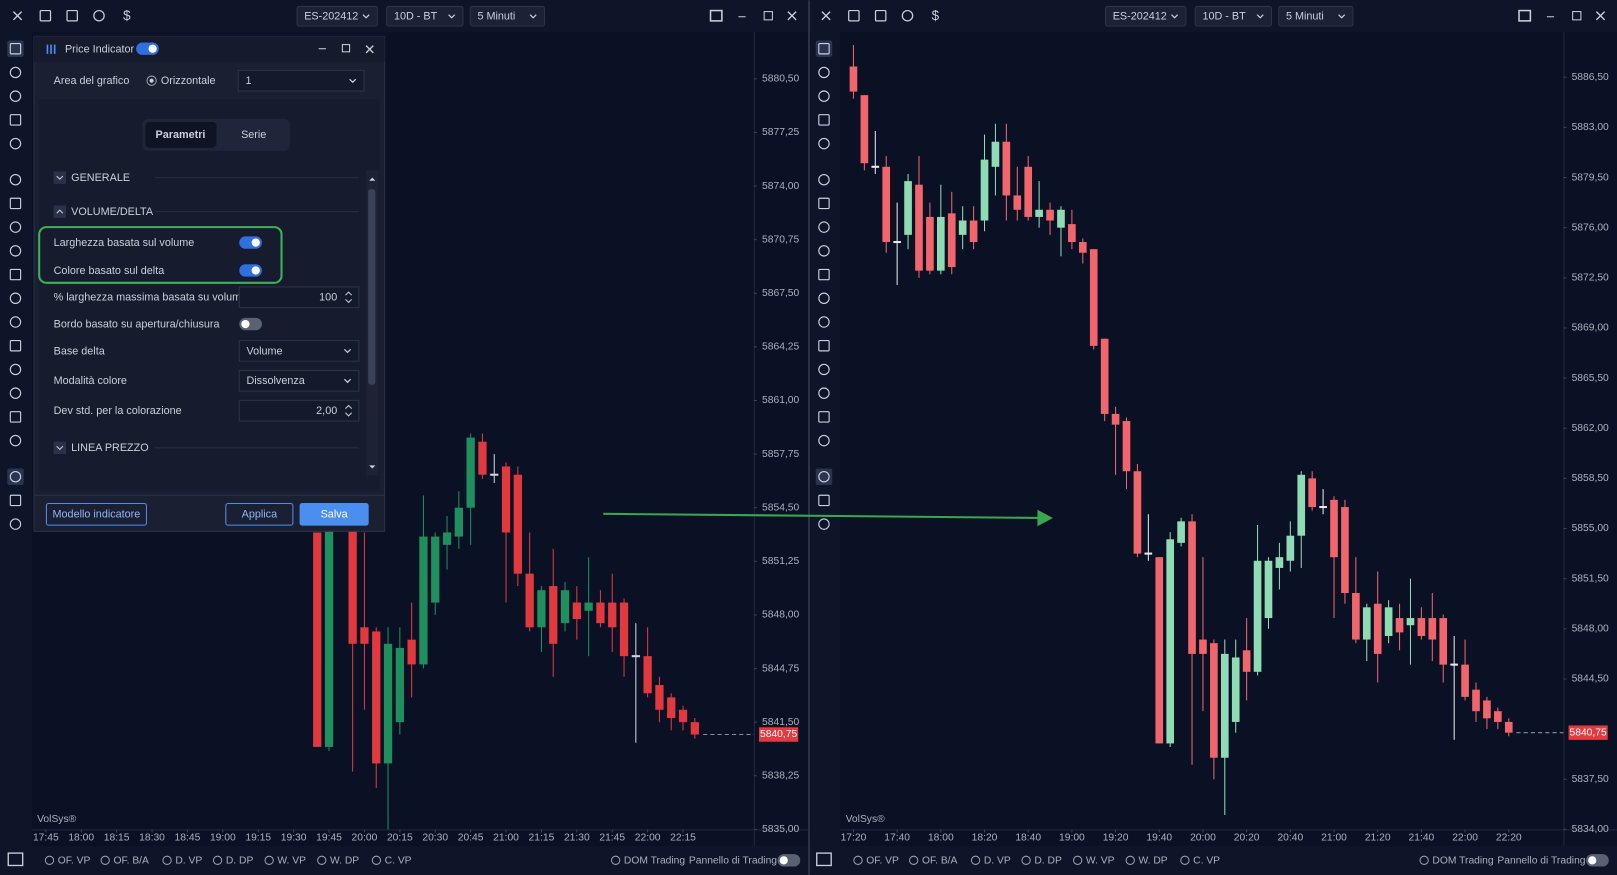 The image size is (1617, 875). Describe the element at coordinates (369, 49) in the screenshot. I see `close` at that location.